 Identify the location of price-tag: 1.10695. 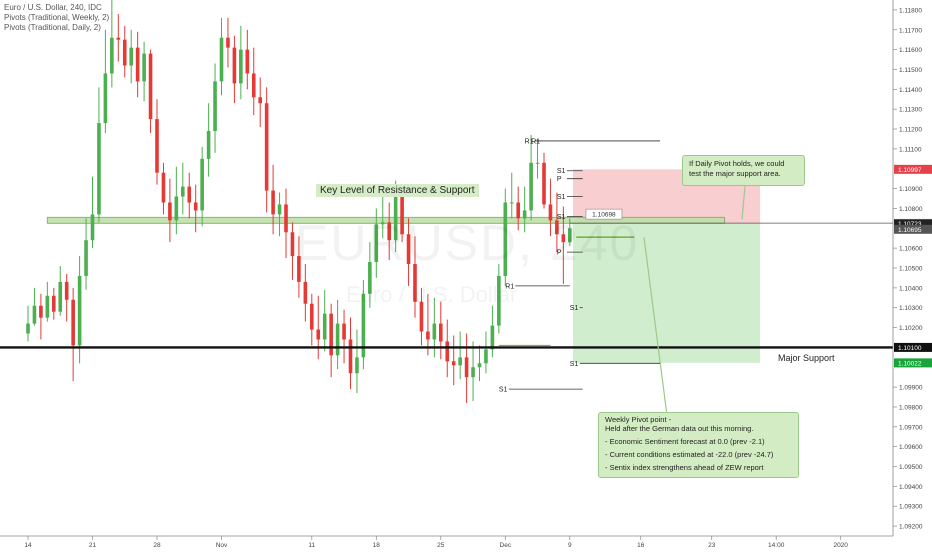
(913, 229).